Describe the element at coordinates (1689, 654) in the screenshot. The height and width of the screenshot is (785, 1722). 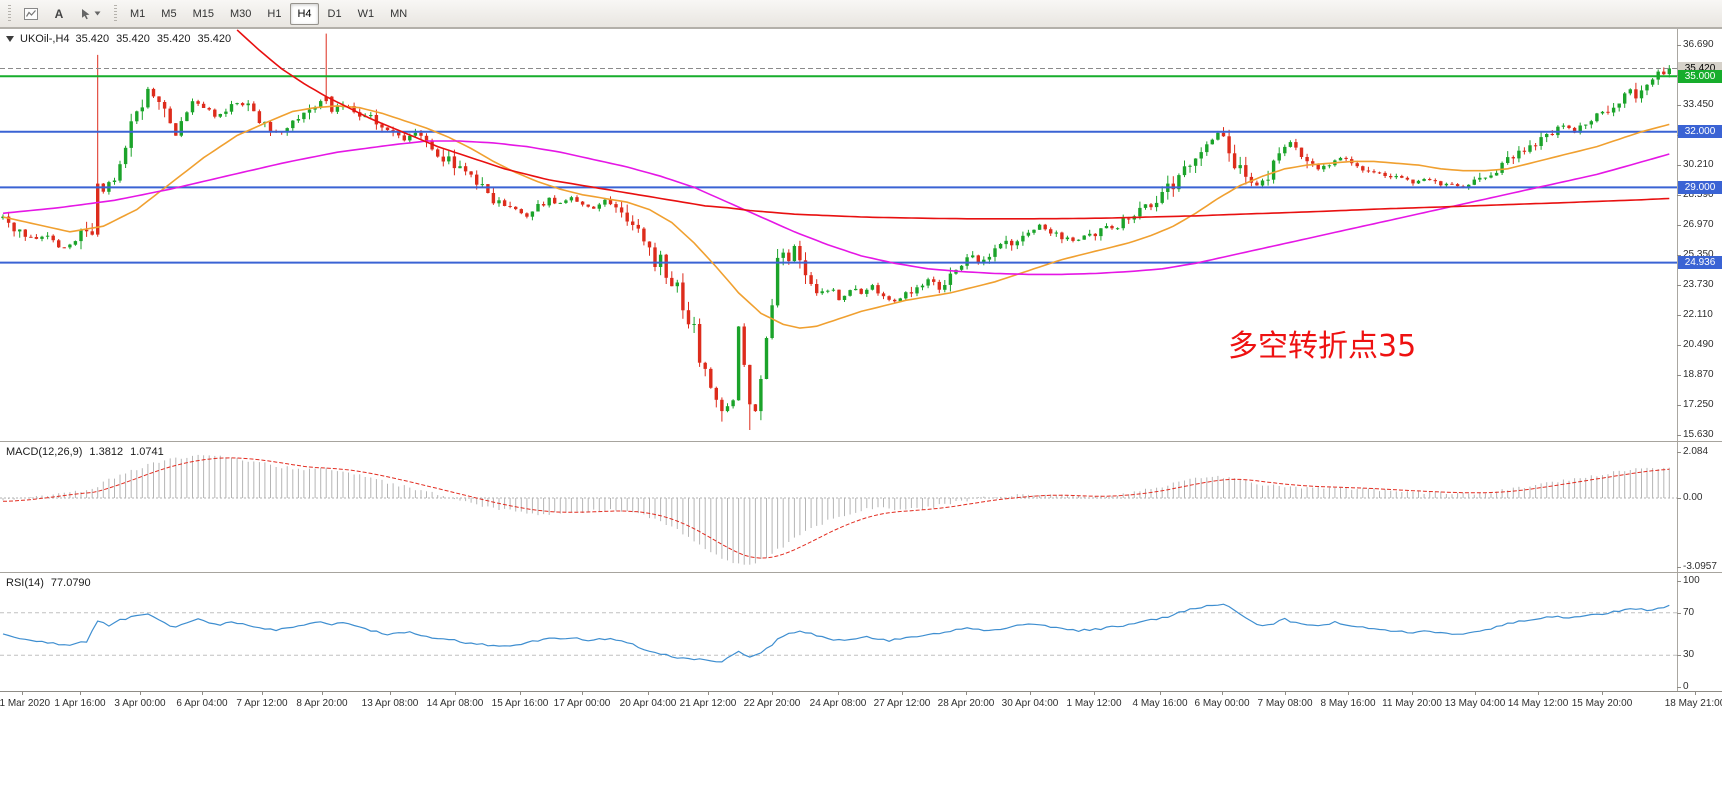
I see `rsi-tick-label: 30` at that location.